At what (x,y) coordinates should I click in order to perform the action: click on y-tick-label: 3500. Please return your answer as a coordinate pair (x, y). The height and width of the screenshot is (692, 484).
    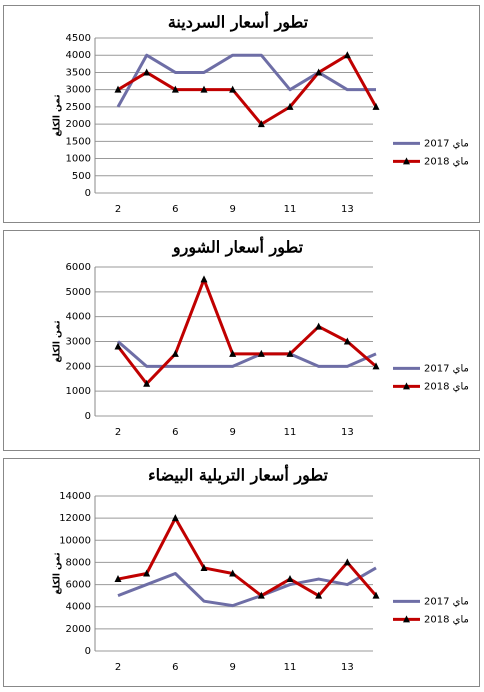
    Looking at the image, I should click on (78, 72).